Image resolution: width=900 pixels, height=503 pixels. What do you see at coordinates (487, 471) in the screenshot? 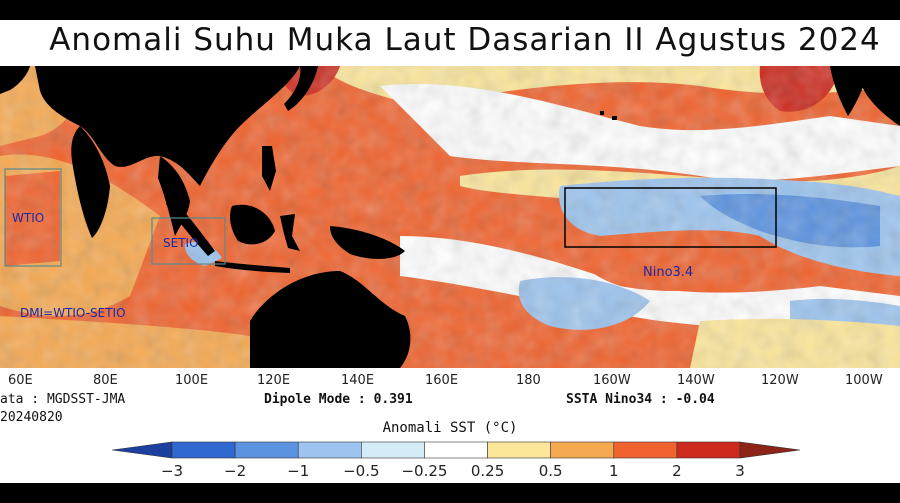
I see `colorbar-tick-label: 0.25` at bounding box center [487, 471].